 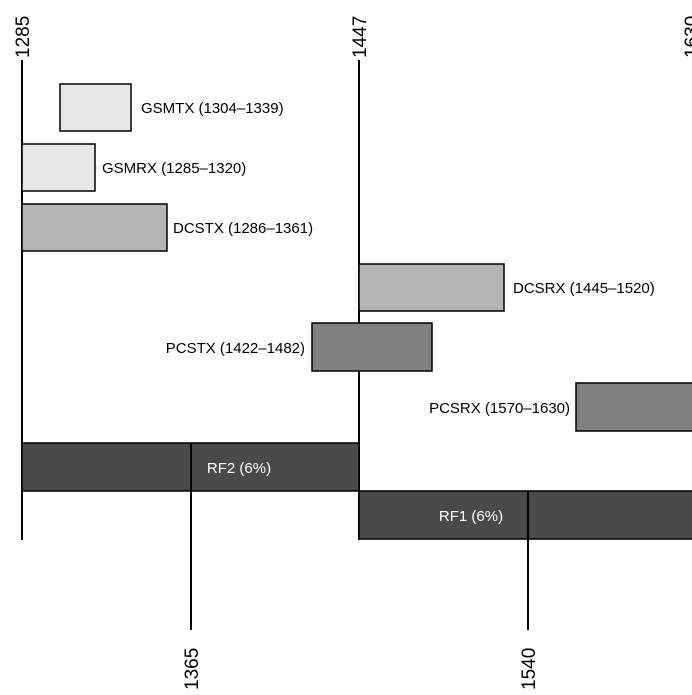 I want to click on band-pcstx, so click(x=372, y=347).